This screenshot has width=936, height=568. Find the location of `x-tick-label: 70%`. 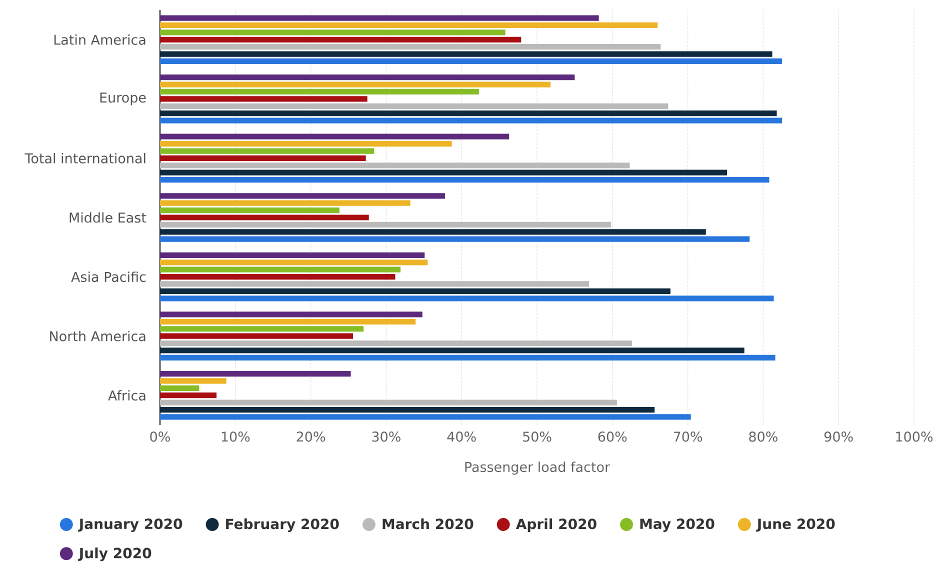

x-tick-label: 70% is located at coordinates (688, 437).